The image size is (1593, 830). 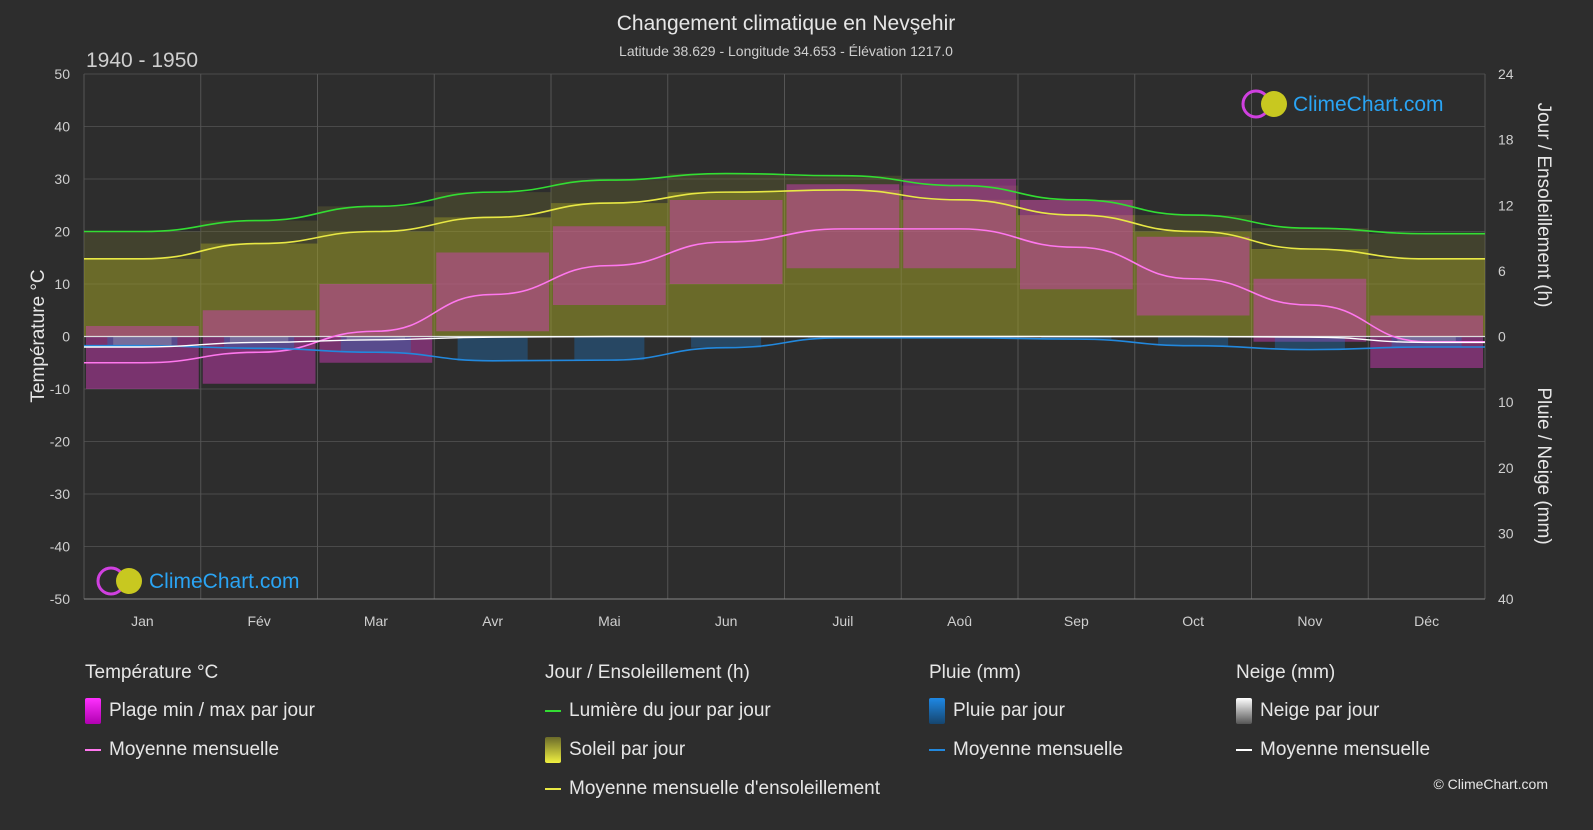 What do you see at coordinates (712, 750) in the screenshot?
I see `legend-item: Soleil par jour` at bounding box center [712, 750].